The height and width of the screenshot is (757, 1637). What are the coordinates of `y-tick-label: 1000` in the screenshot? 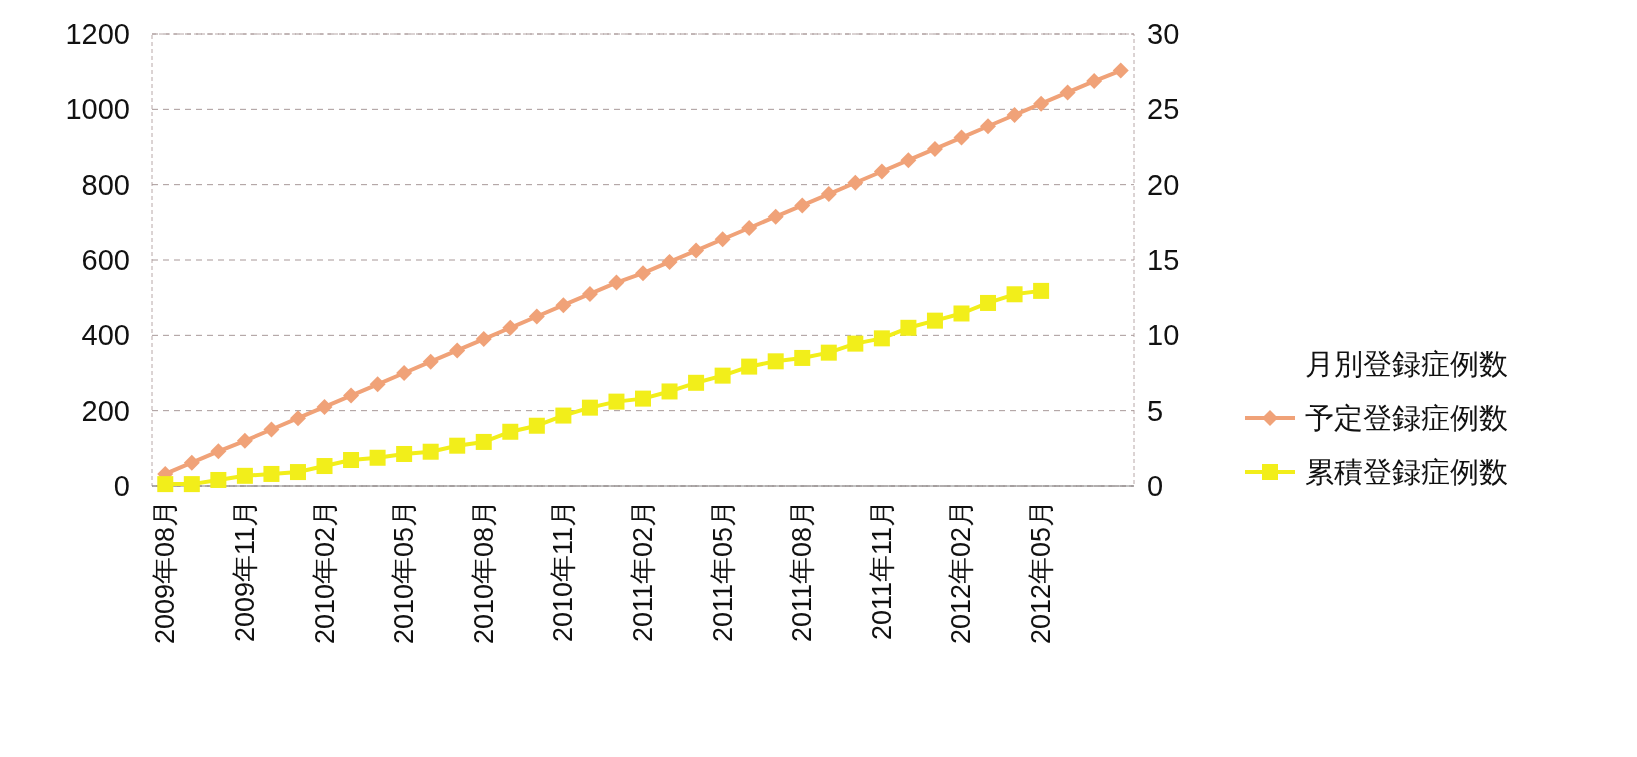 It's located at (97, 109).